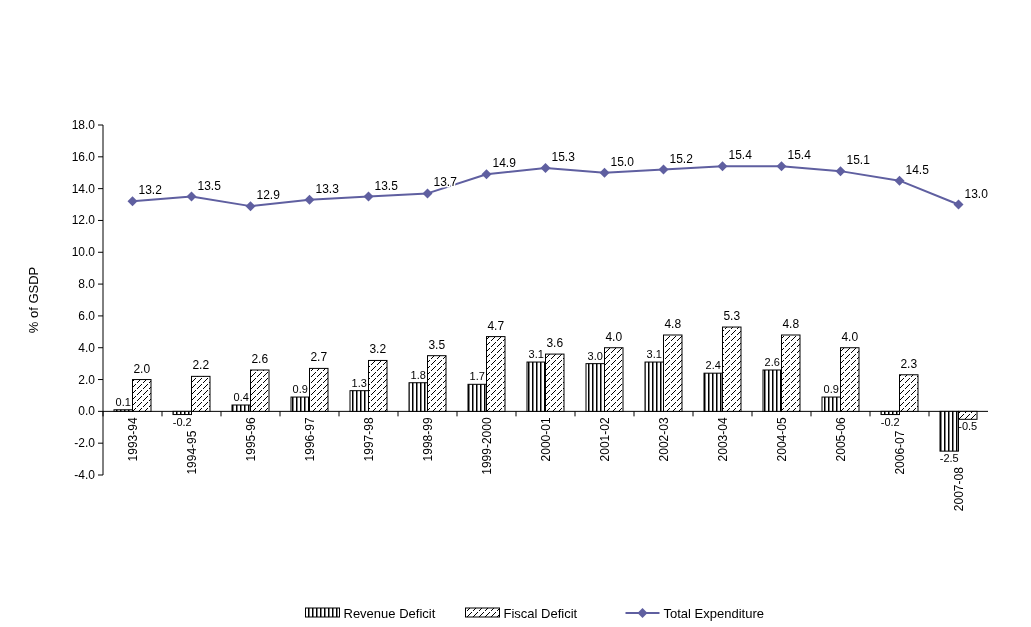 The width and height of the screenshot is (1031, 627). Describe the element at coordinates (427, 439) in the screenshot. I see `x-tick-label: 1998-99` at that location.